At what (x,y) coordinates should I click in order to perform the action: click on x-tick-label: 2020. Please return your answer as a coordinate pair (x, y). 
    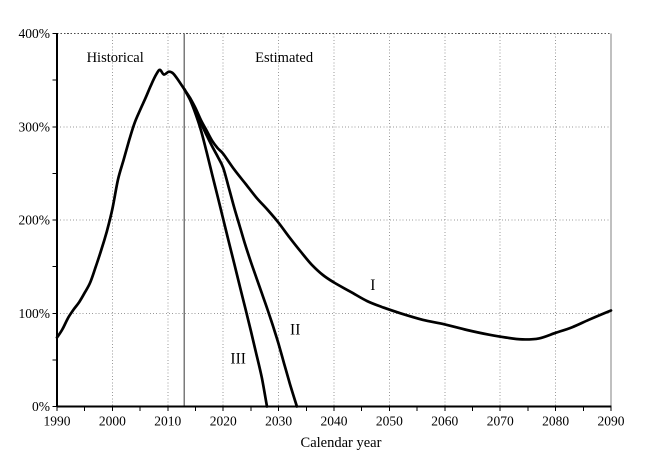
    Looking at the image, I should click on (223, 421).